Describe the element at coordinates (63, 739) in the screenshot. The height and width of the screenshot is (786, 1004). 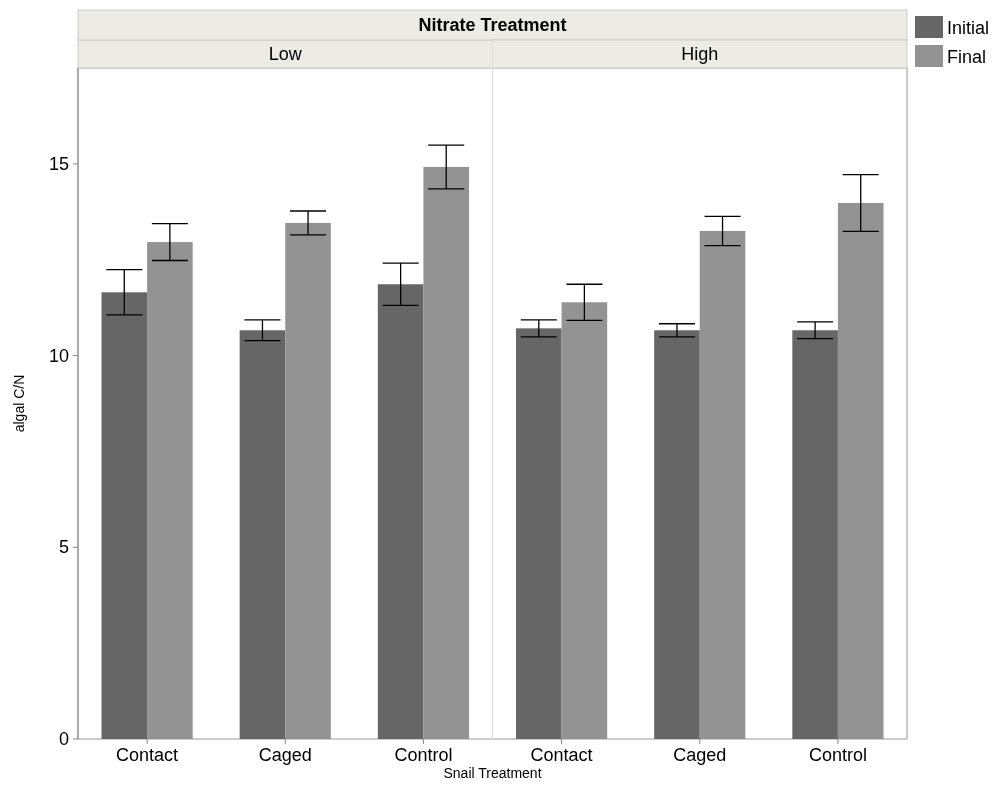
I see `y-tick-label: 0` at that location.